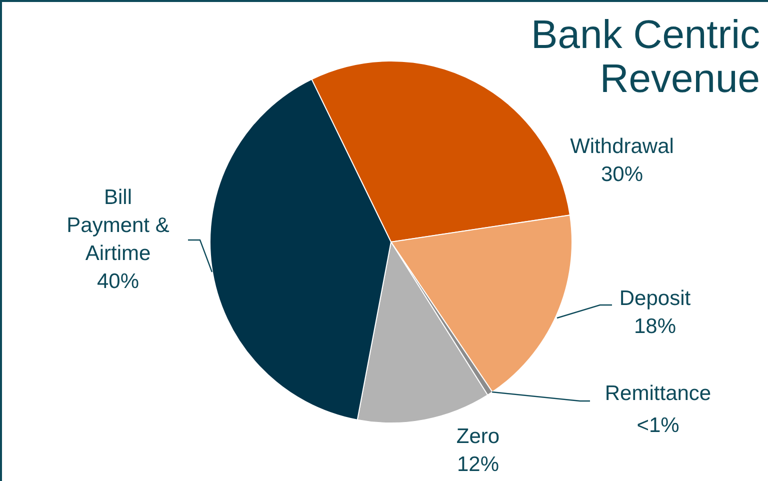  Describe the element at coordinates (658, 425) in the screenshot. I see `data-label: <1%` at that location.